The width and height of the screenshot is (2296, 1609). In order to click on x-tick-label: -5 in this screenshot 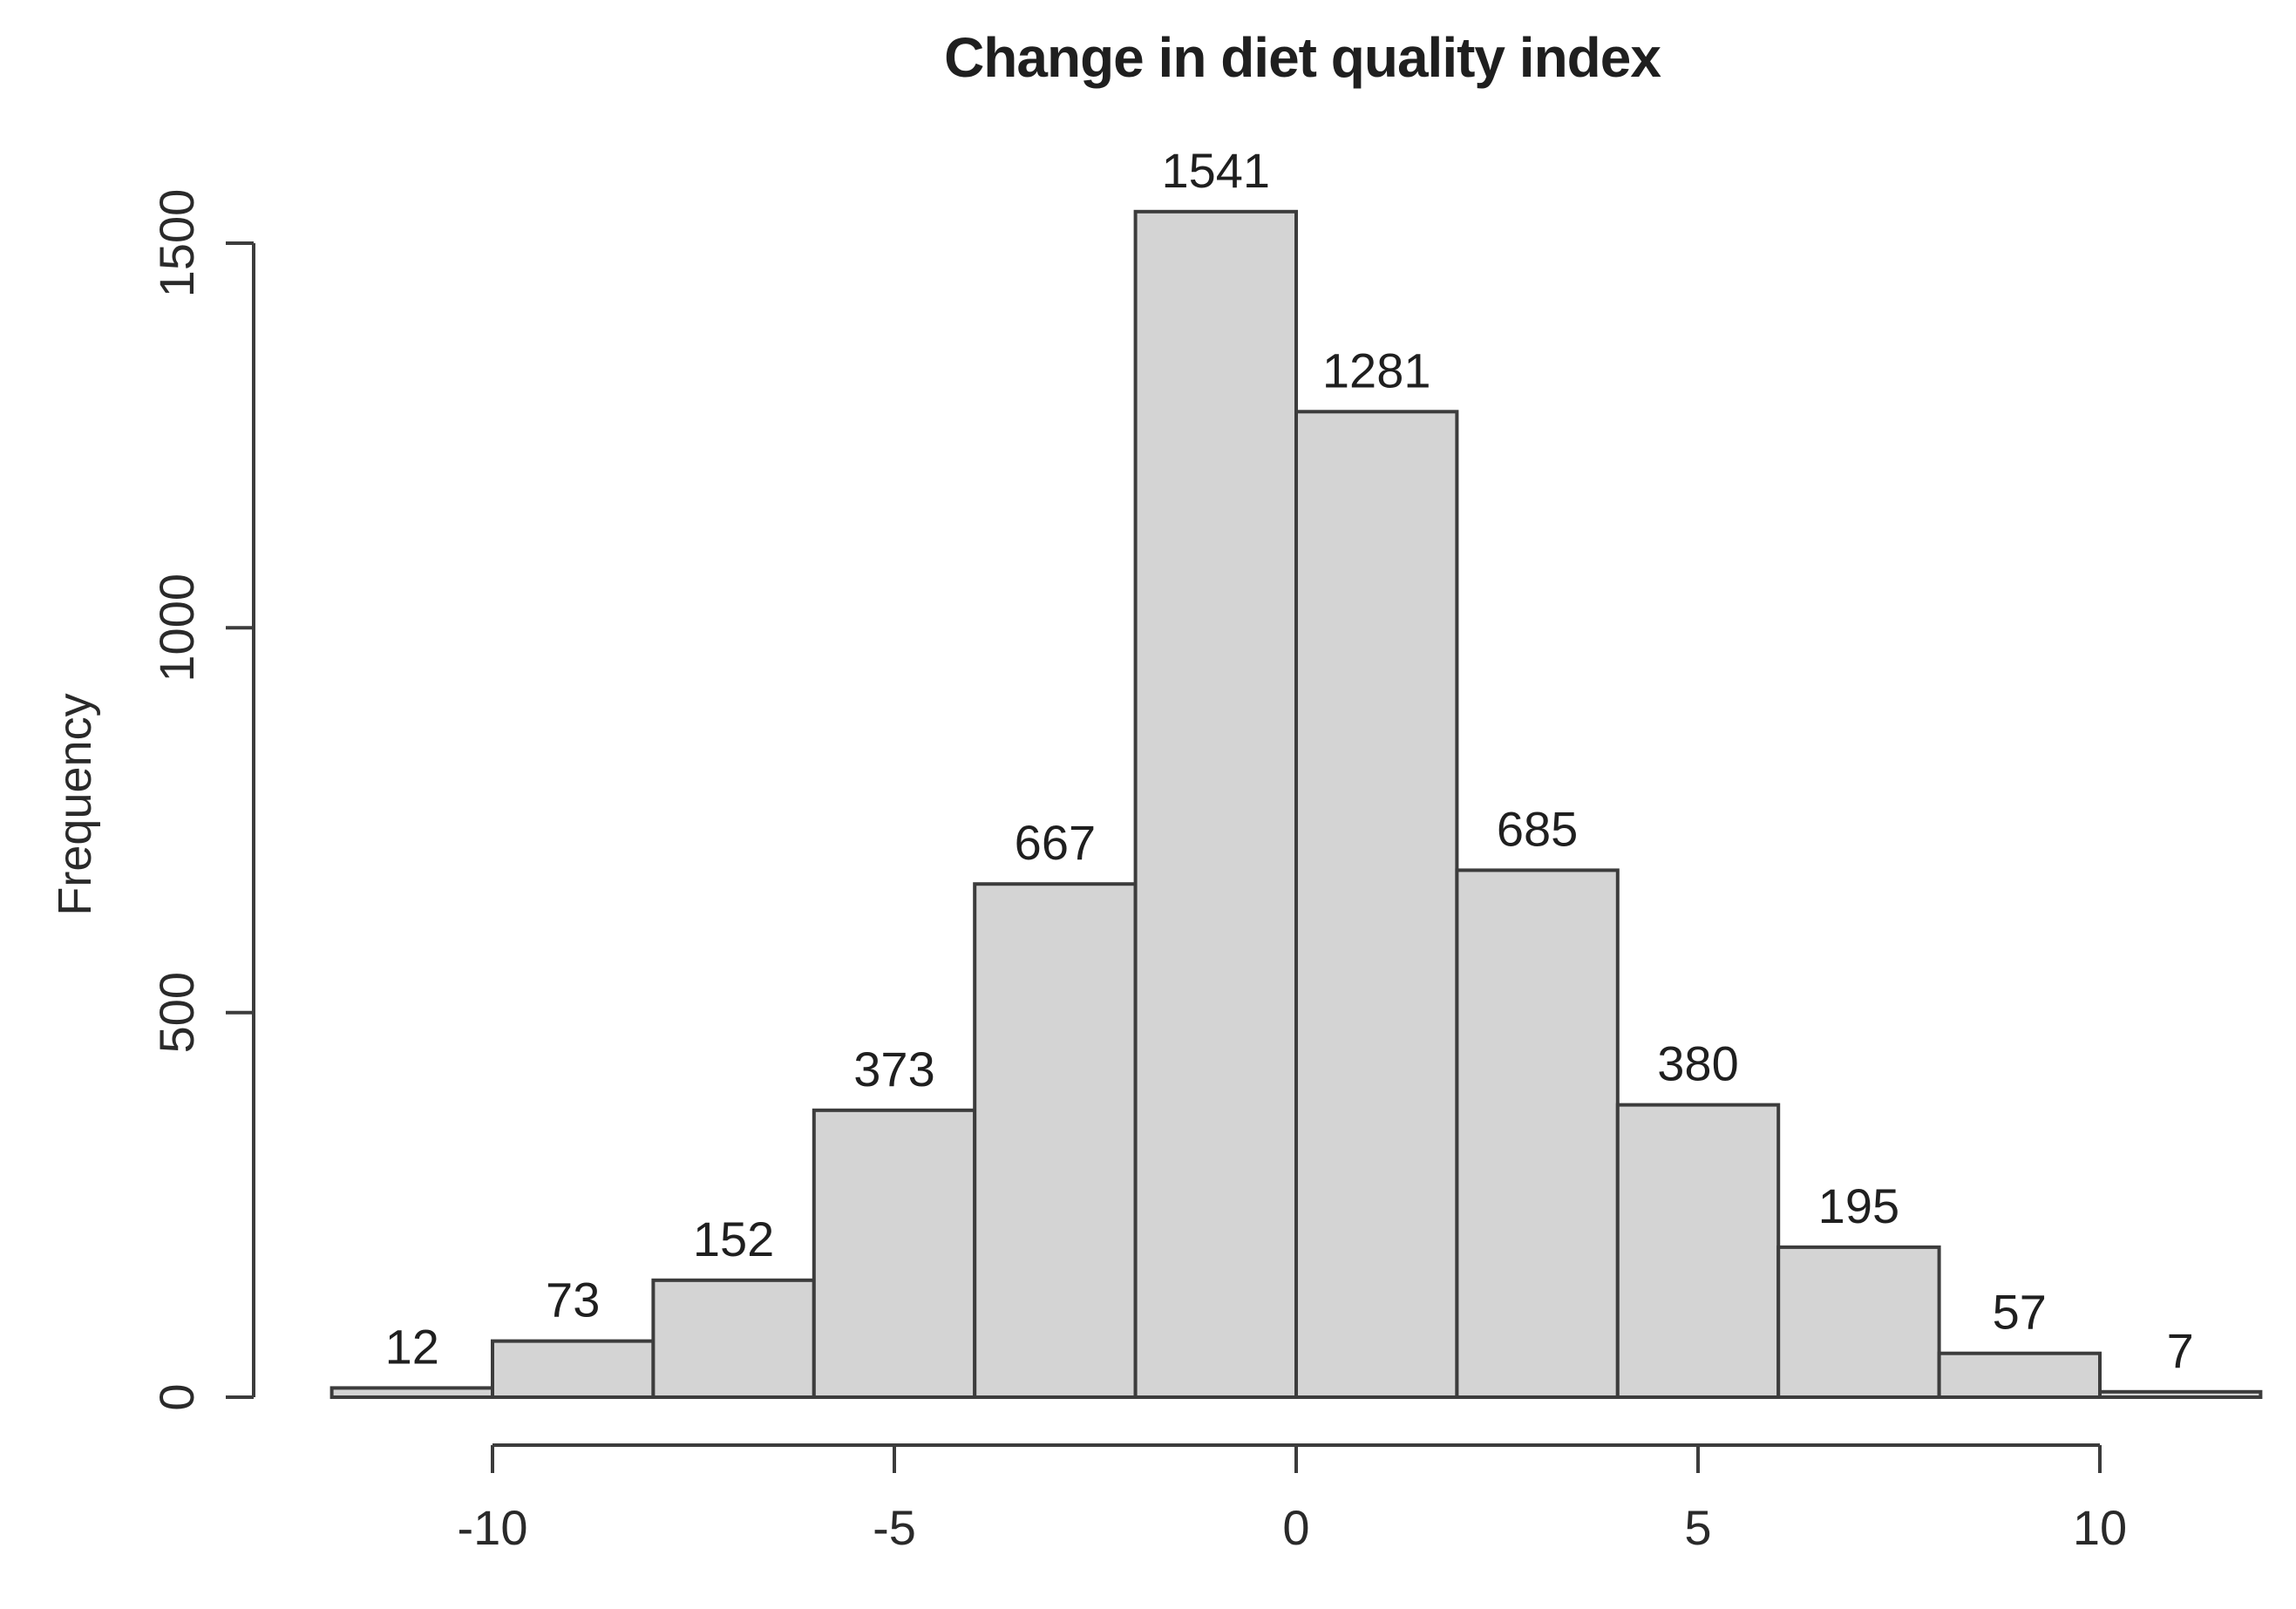, I will do `click(894, 1527)`.